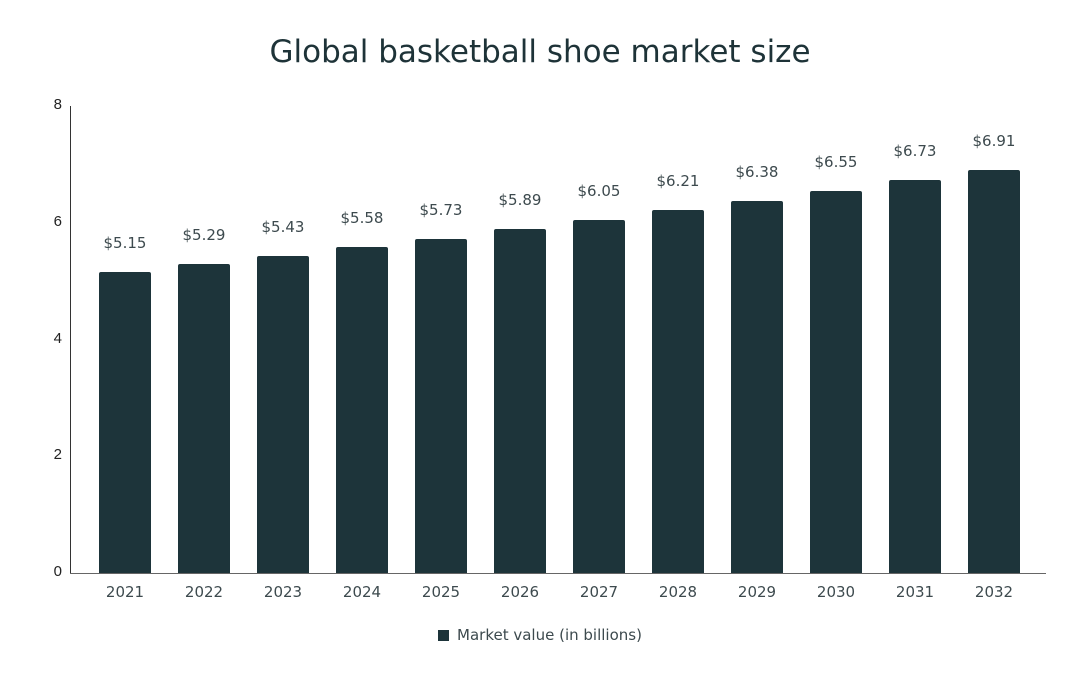 The height and width of the screenshot is (679, 1080). What do you see at coordinates (599, 592) in the screenshot?
I see `x-tick-label: 2027` at bounding box center [599, 592].